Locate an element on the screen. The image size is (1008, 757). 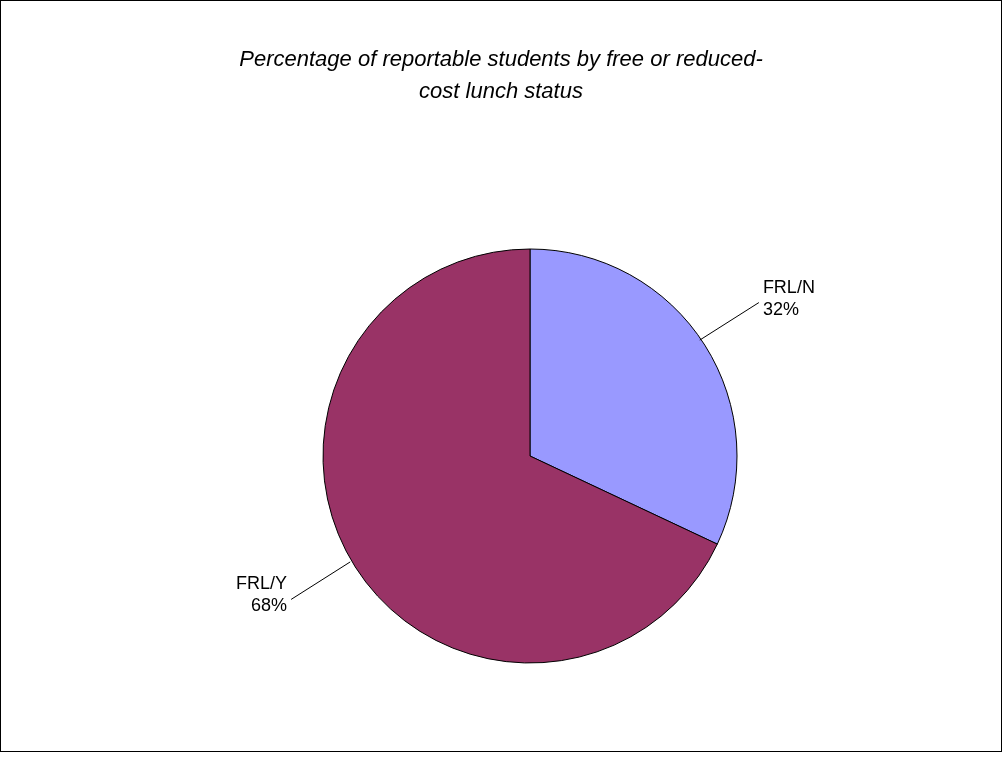
slice-label: FRL/N is located at coordinates (788, 286).